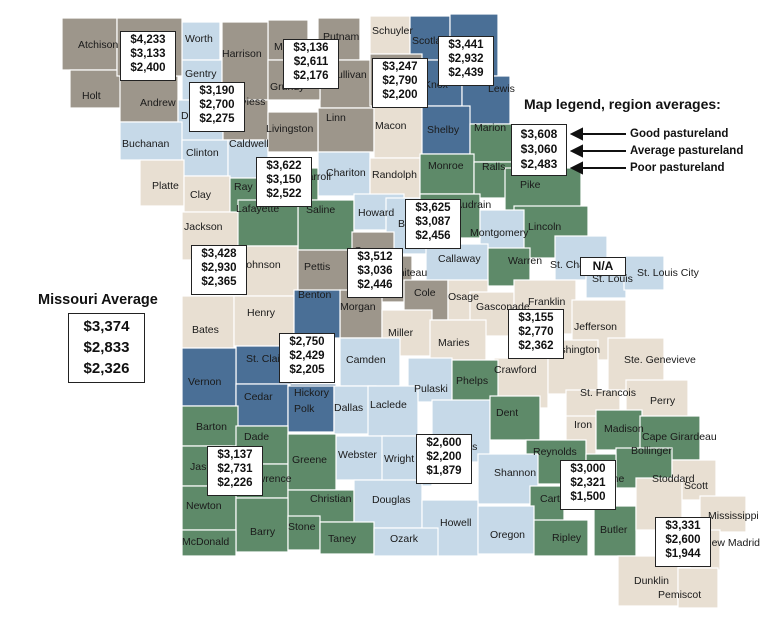  What do you see at coordinates (148, 56) in the screenshot?
I see `region-box-nw: $4,233 $3,133 $2,400` at bounding box center [148, 56].